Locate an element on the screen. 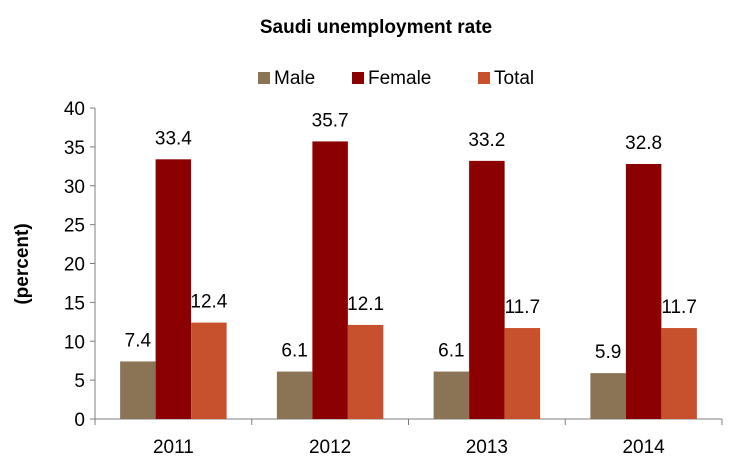 The width and height of the screenshot is (752, 473). legend: Male Female Total is located at coordinates (396, 78).